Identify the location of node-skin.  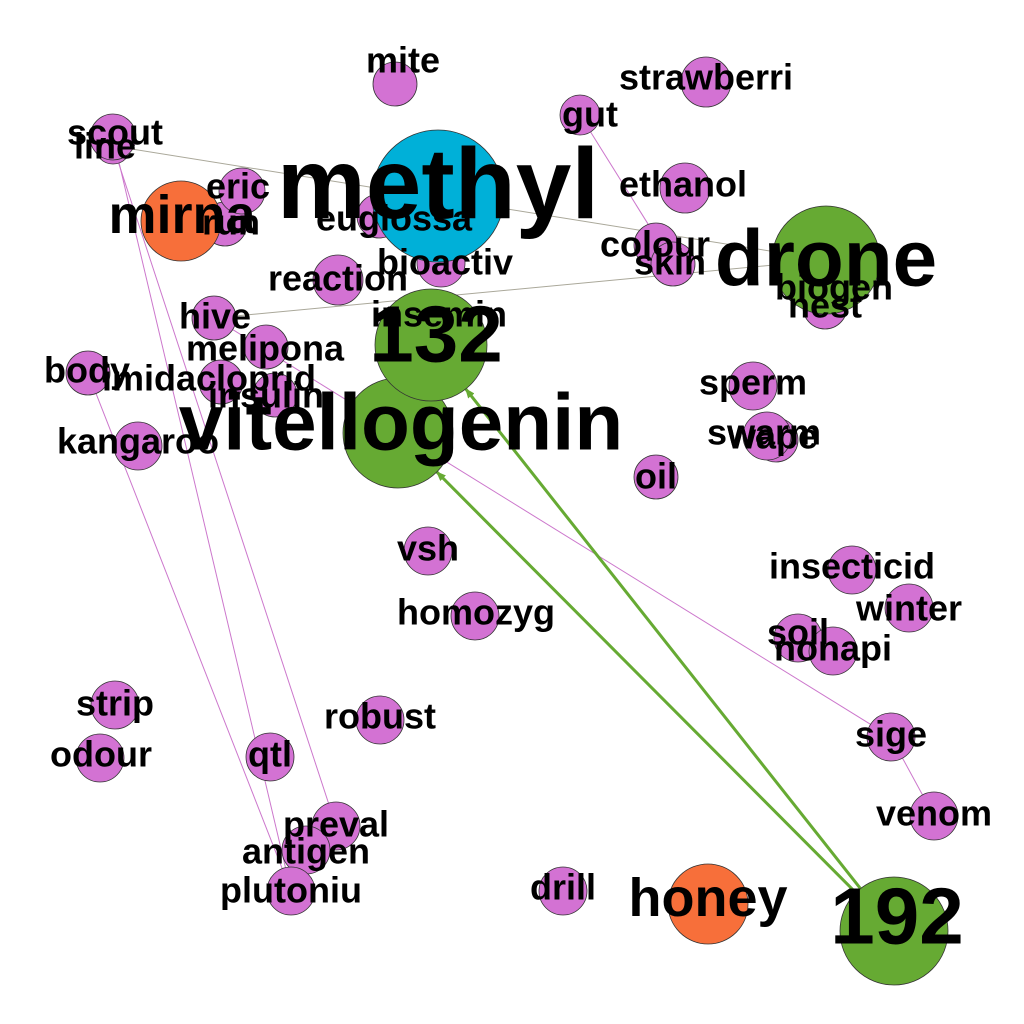
(673, 264).